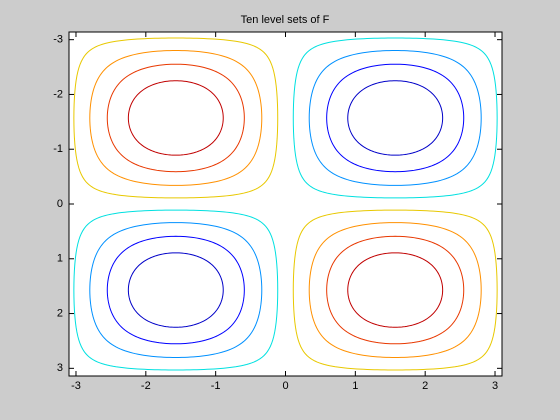 The image size is (560, 420). What do you see at coordinates (425, 386) in the screenshot?
I see `x-tick-label: 2` at bounding box center [425, 386].